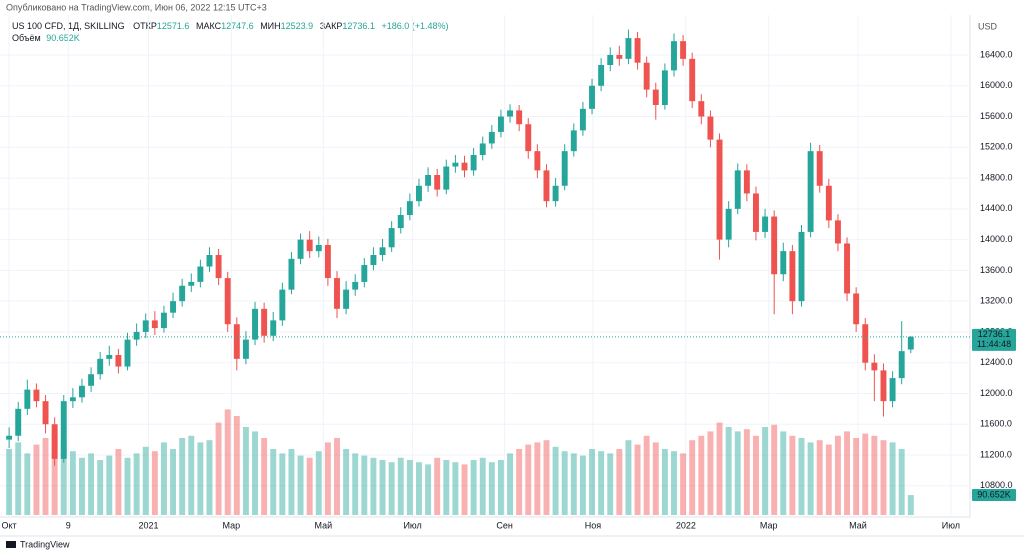  Describe the element at coordinates (996, 116) in the screenshot. I see `y-tick-label: 15600.0` at that location.